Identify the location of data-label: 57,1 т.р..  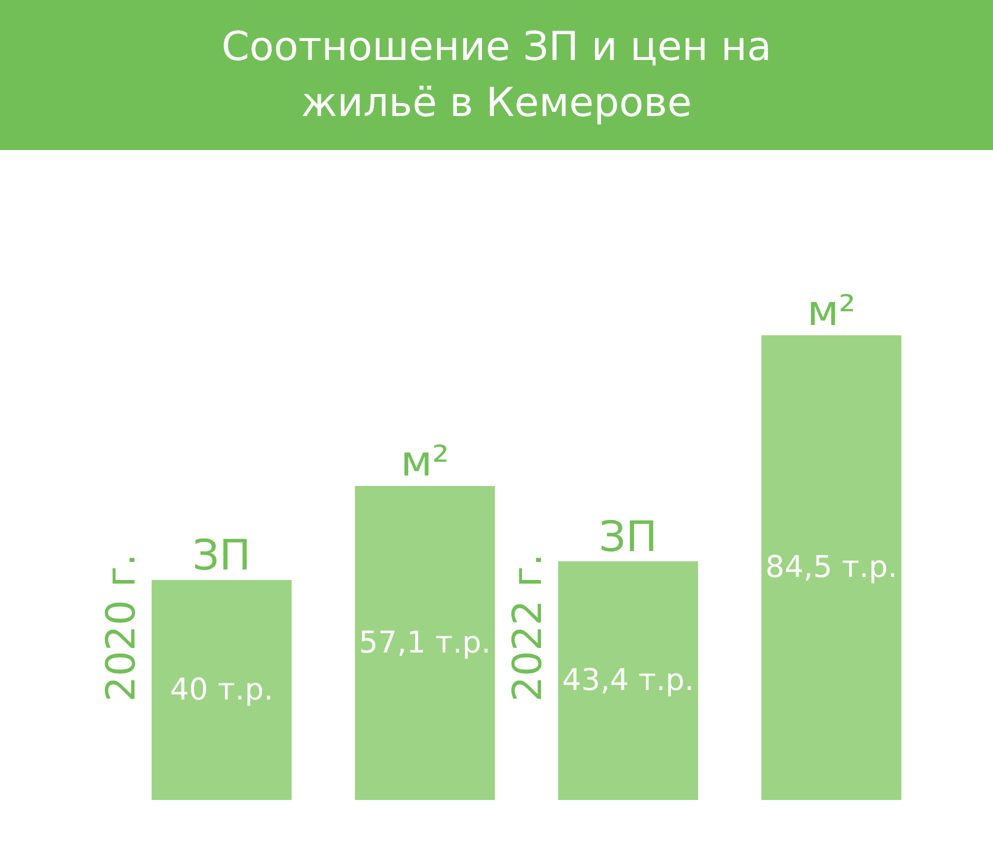
(424, 642).